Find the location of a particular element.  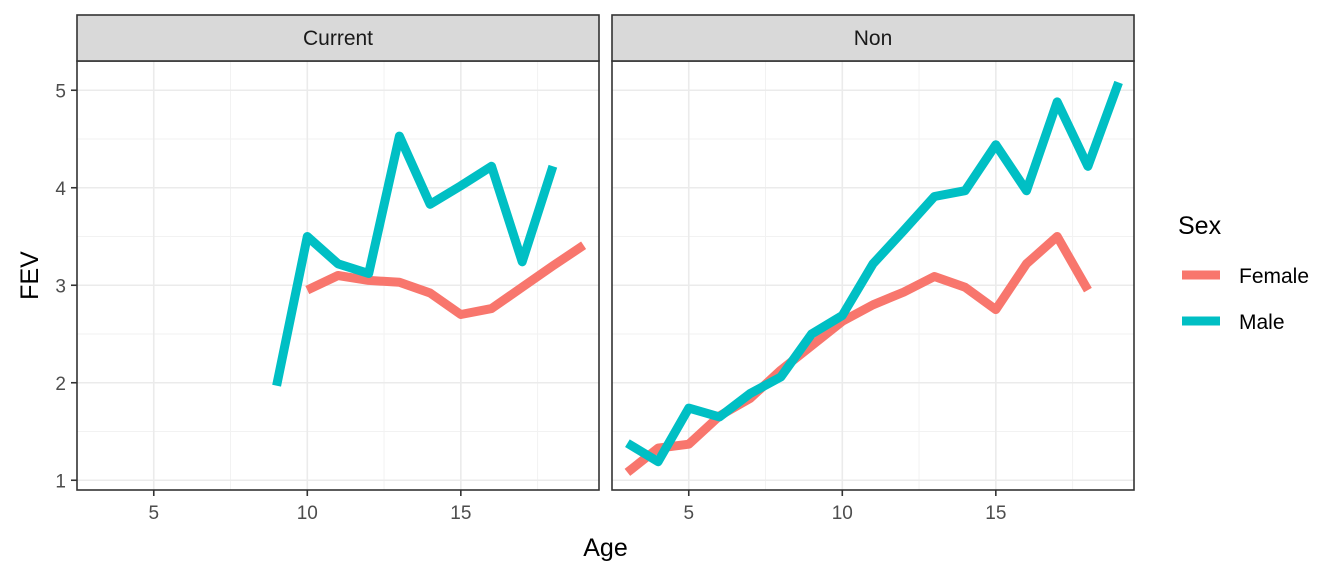

legend-title: Sex is located at coordinates (1200, 226).